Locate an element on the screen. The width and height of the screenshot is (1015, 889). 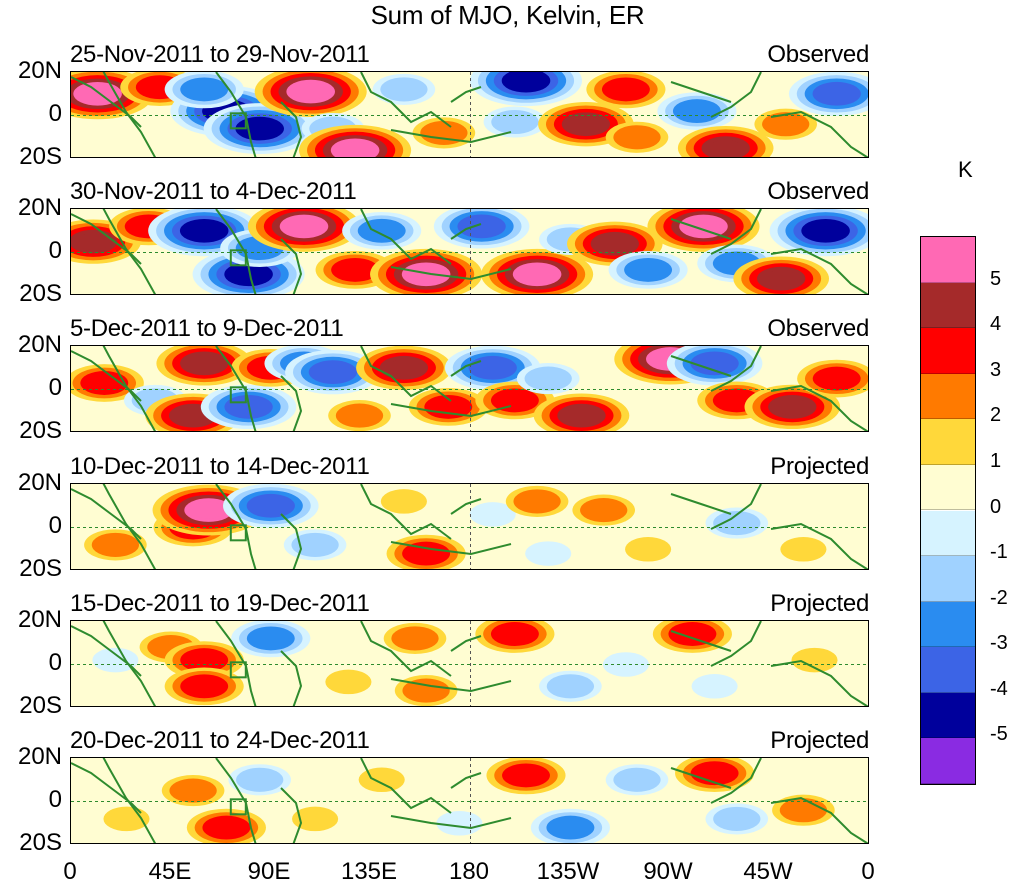
x-tick-label: 0 is located at coordinates (868, 871).